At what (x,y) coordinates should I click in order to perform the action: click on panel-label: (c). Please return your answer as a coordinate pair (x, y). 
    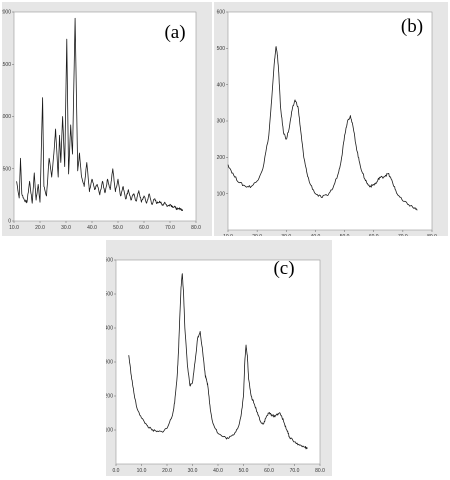
    Looking at the image, I should click on (283, 268).